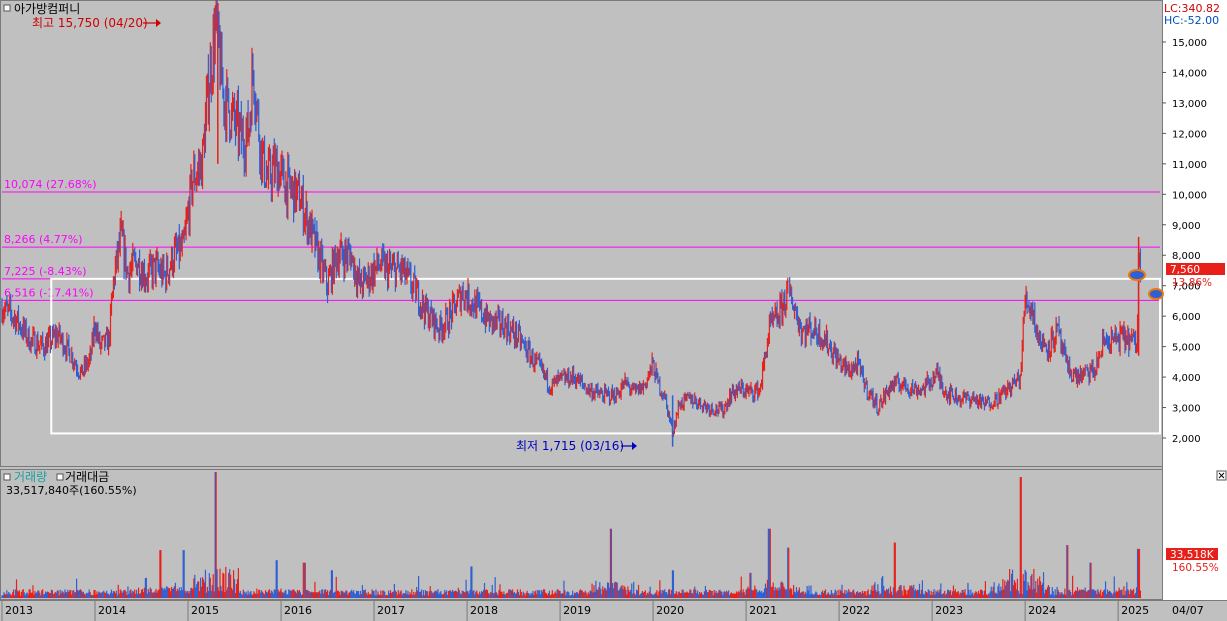 The width and height of the screenshot is (1227, 621). What do you see at coordinates (1186, 256) in the screenshot?
I see `y-tick-label: 8,000` at bounding box center [1186, 256].